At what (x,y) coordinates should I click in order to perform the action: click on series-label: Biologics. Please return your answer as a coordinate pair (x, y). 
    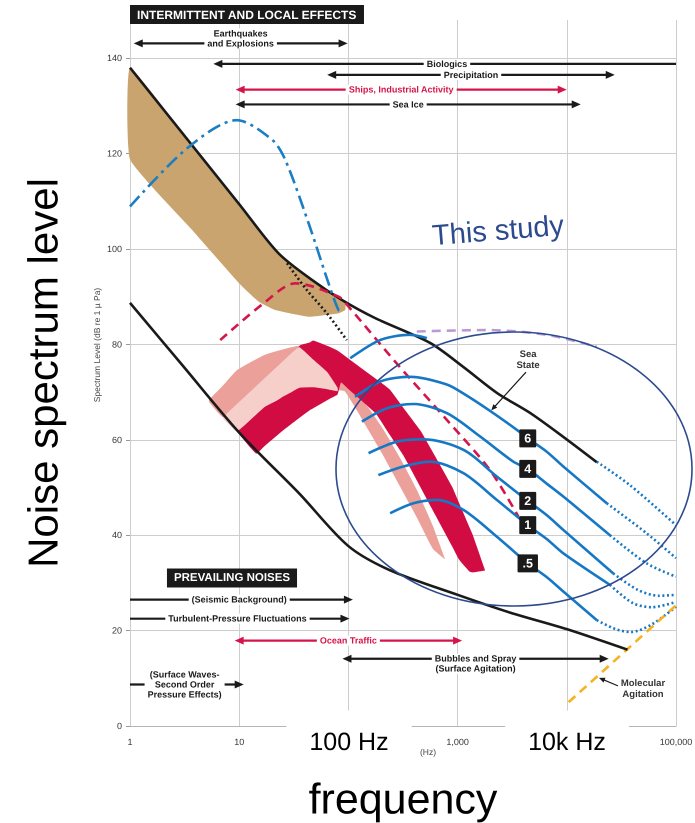
    Looking at the image, I should click on (447, 63).